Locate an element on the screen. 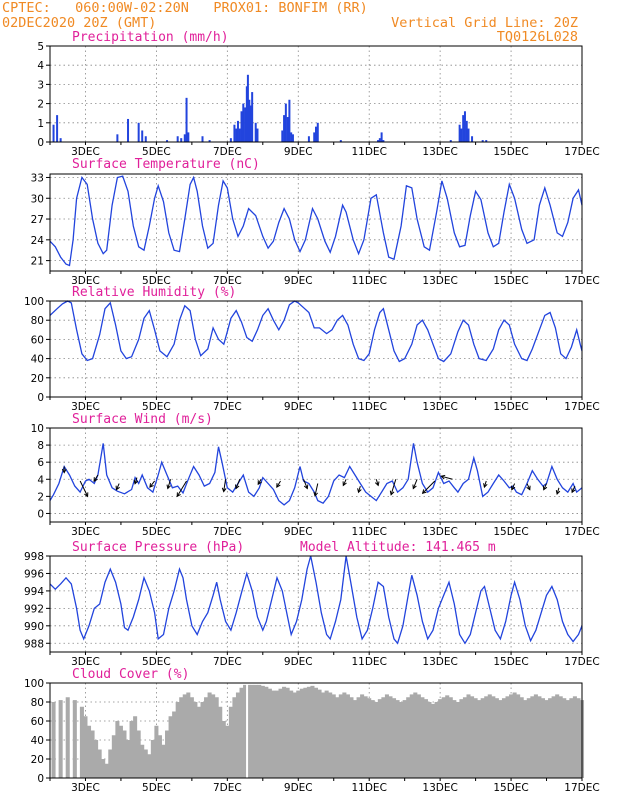 This screenshot has width=618, height=800. y-tick-label: 60 is located at coordinates (37, 722).